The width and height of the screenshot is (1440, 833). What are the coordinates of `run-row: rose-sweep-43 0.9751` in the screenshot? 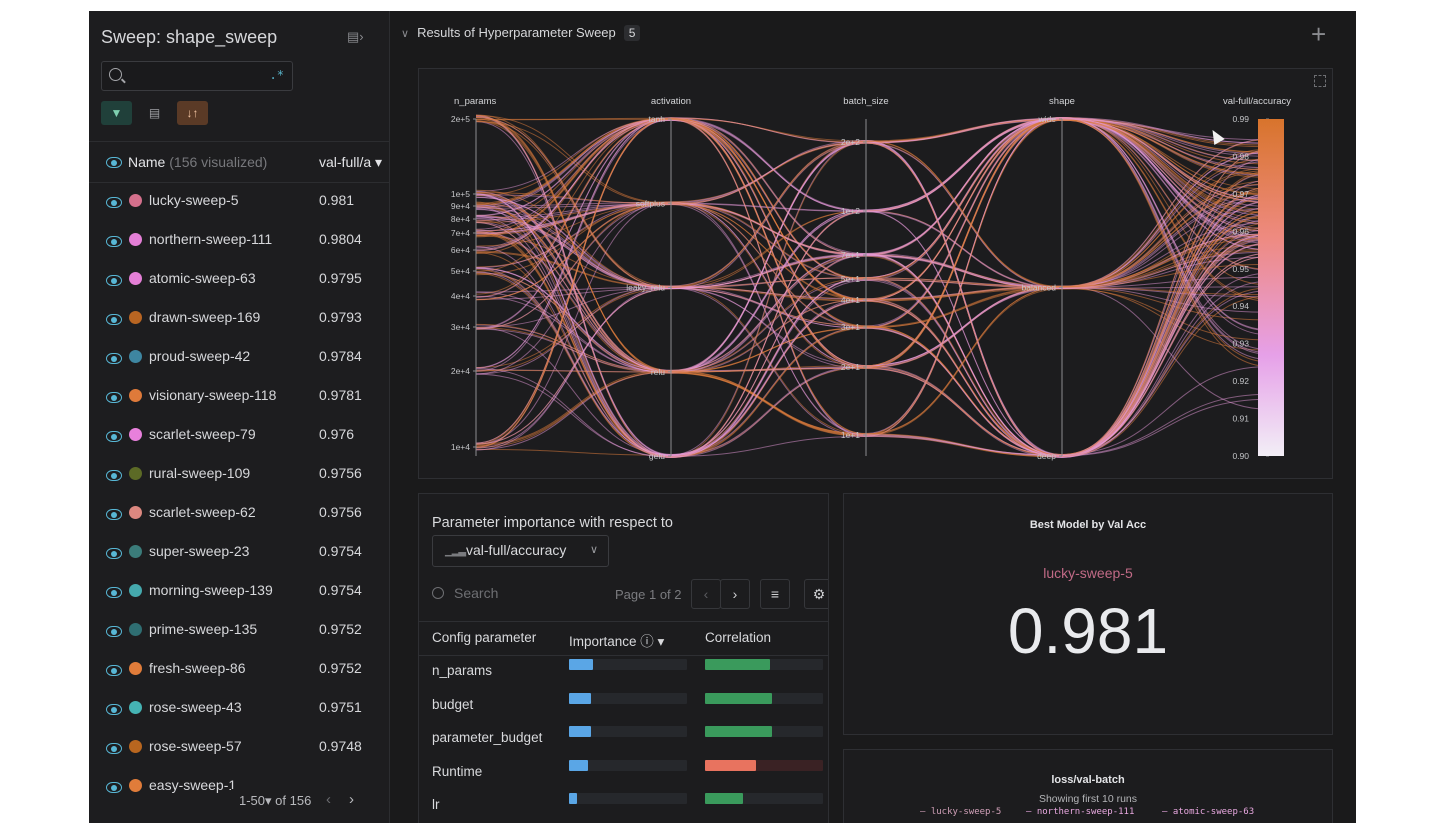 It's located at (239, 708).